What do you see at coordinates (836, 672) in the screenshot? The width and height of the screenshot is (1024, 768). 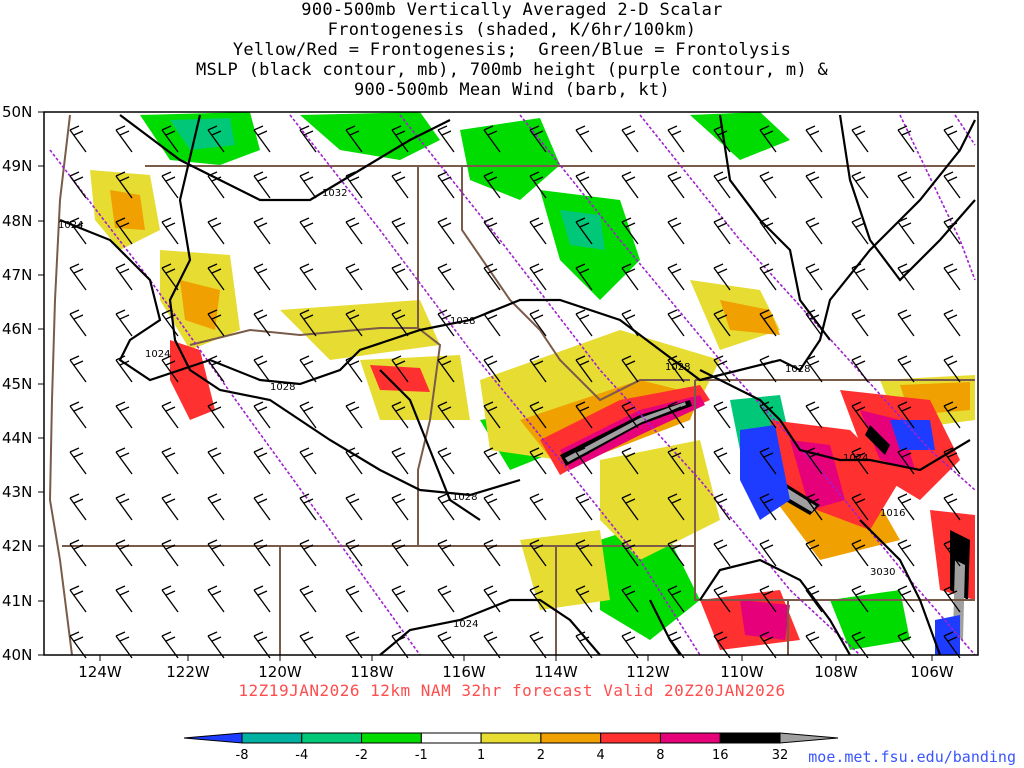 I see `lon-label: 108W` at bounding box center [836, 672].